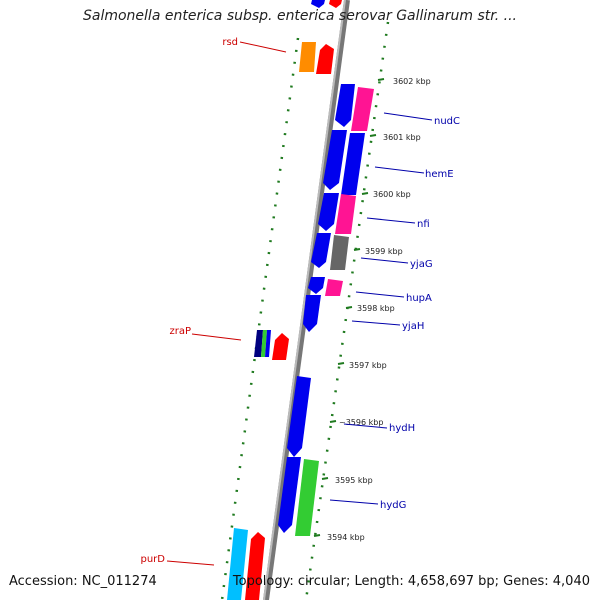  What do you see at coordinates (393, 505) in the screenshot?
I see `gene-label-hydG: hydG` at bounding box center [393, 505].